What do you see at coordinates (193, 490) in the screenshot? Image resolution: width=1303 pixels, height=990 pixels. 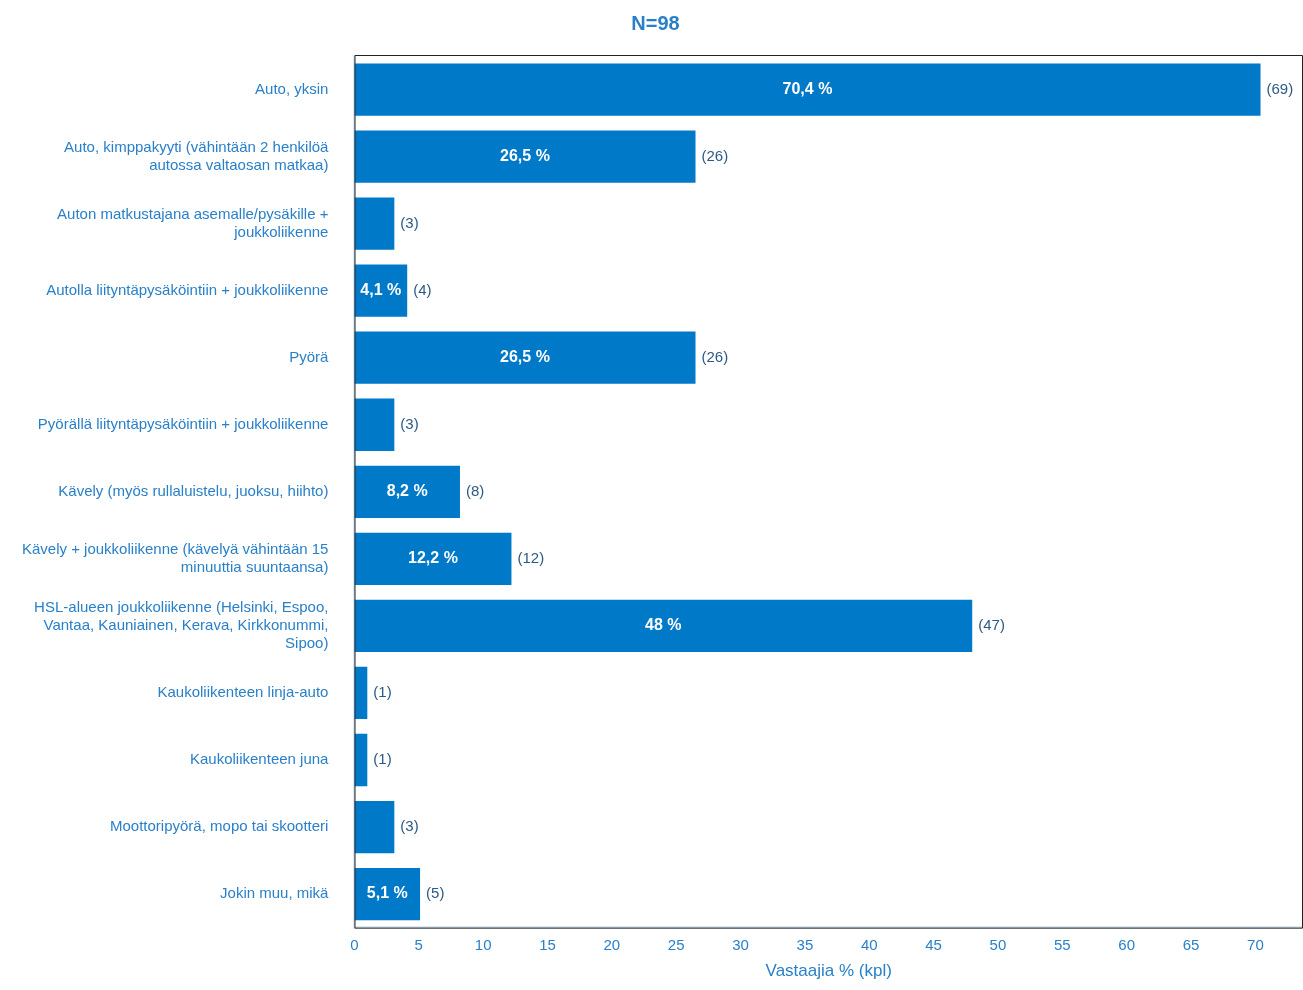 I see `y-tick-label: Kävely (myös rullaluistelu, juoksu, hiihto)` at bounding box center [193, 490].